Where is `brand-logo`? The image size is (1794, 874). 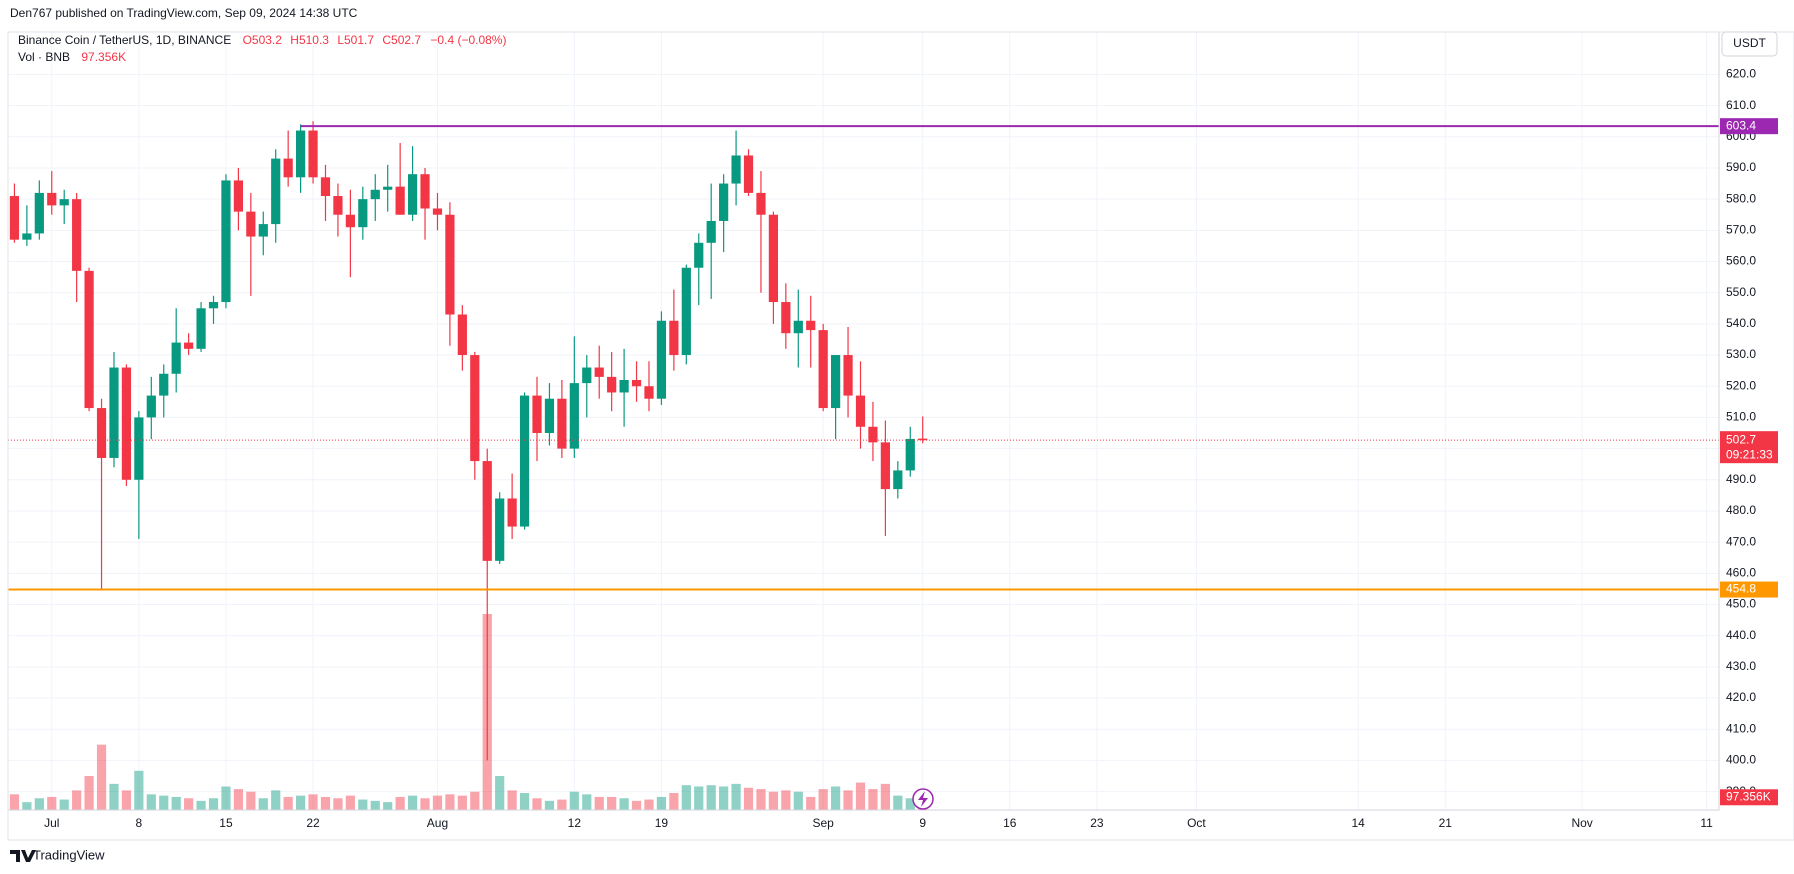 brand-logo is located at coordinates (23, 856).